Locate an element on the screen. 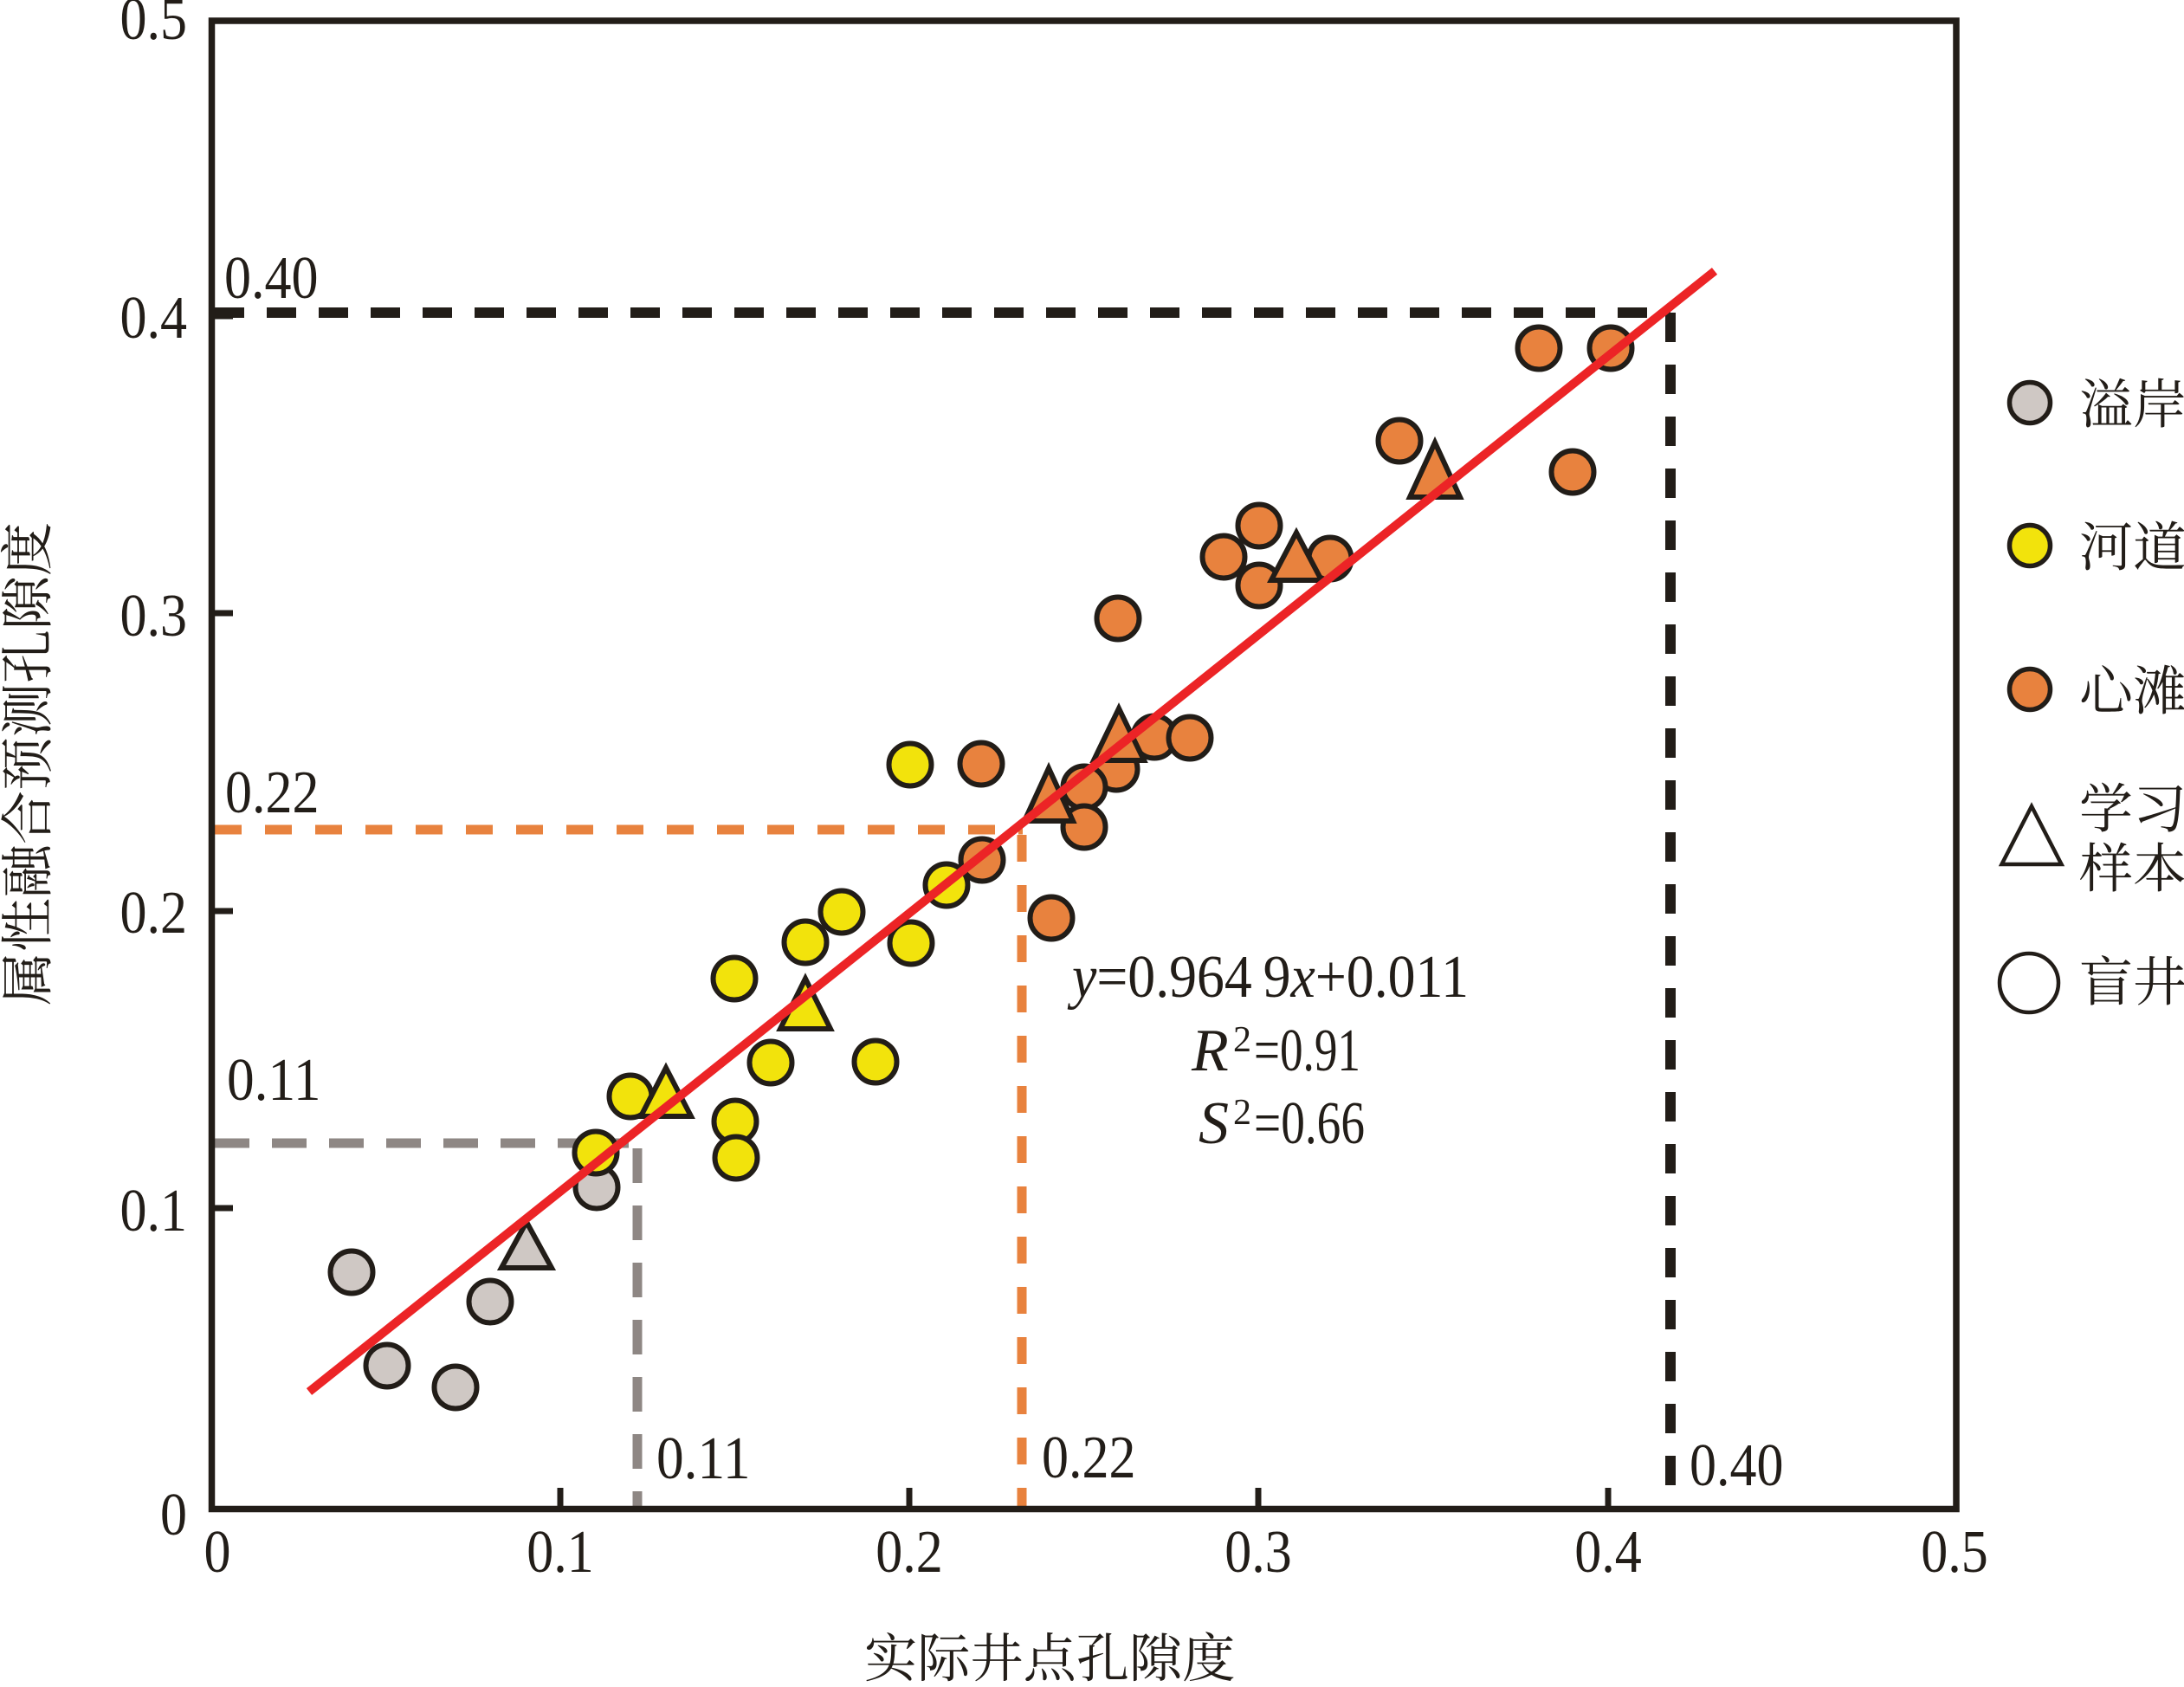  svg-text: R is located at coordinates (1210, 1051).